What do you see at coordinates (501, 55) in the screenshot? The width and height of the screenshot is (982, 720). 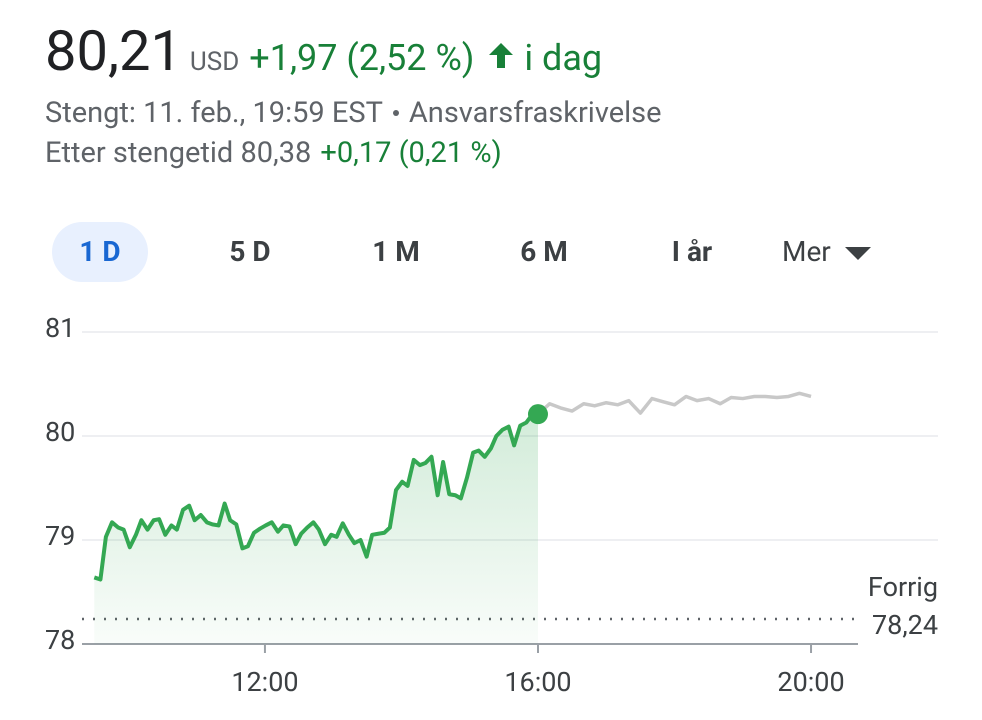 I see `up-arrow-icon` at bounding box center [501, 55].